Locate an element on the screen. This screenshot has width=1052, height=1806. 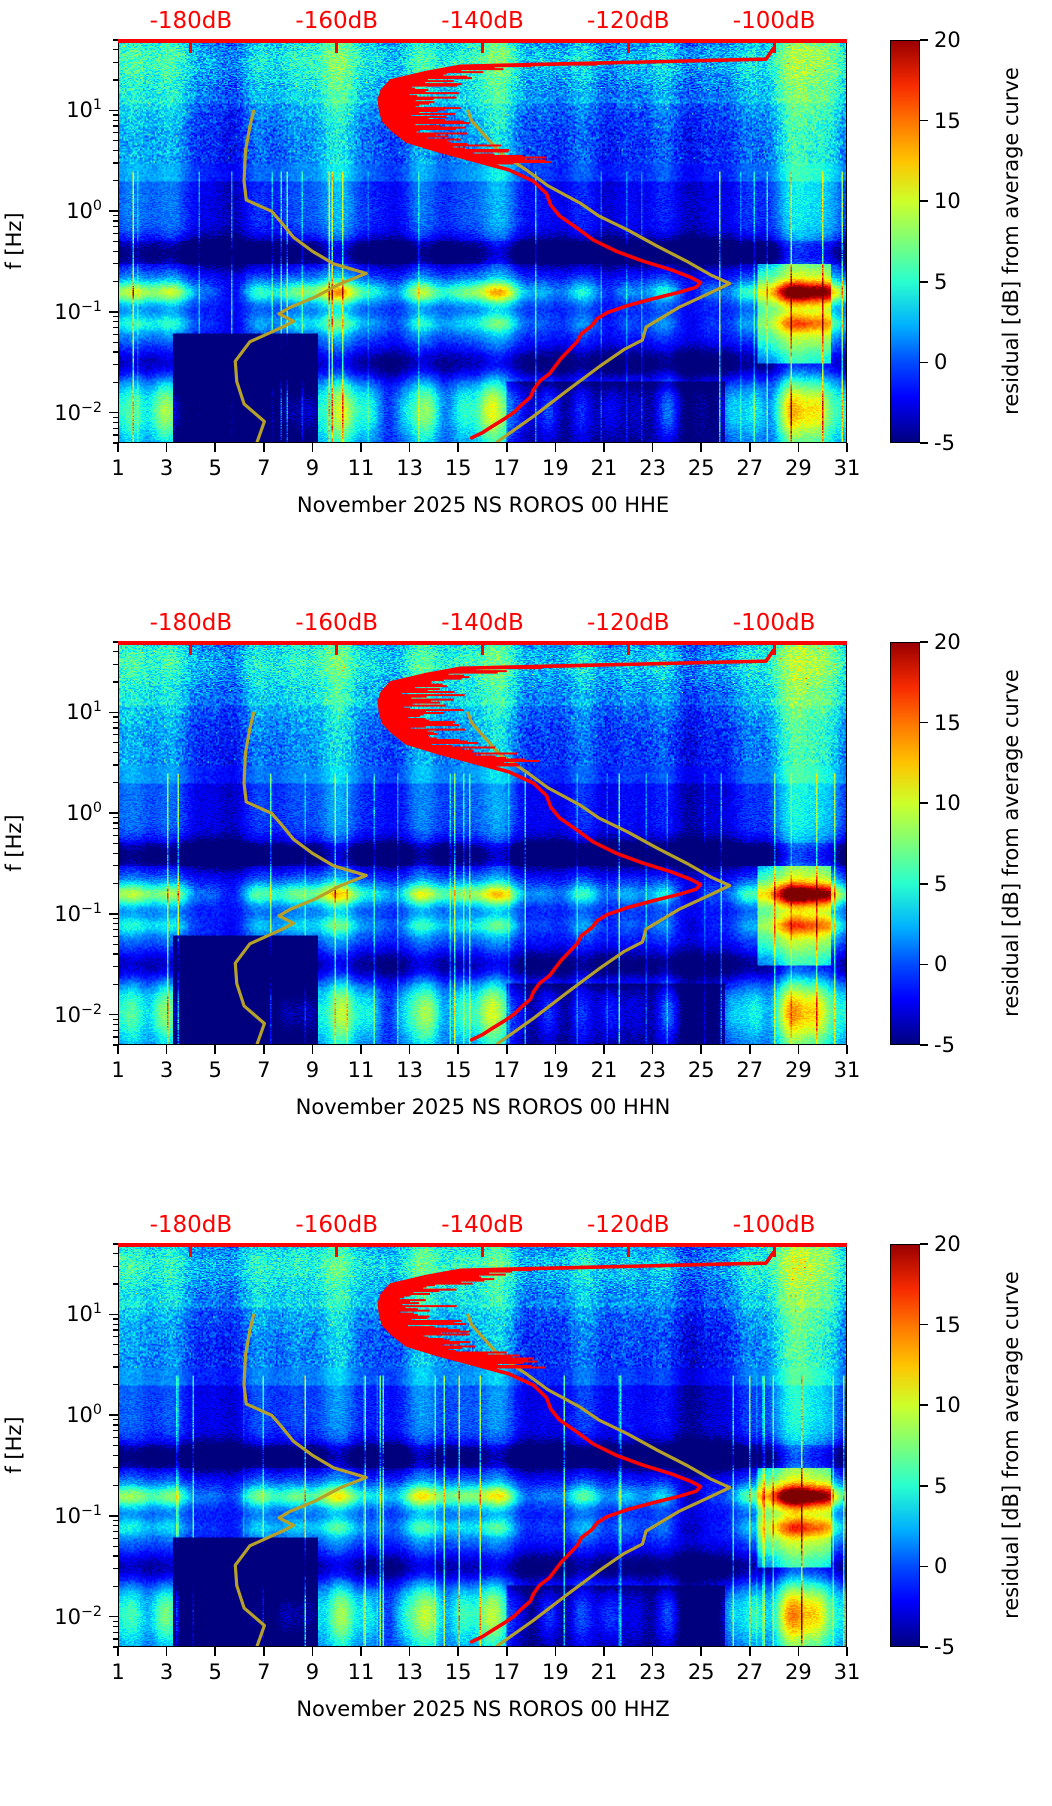
y-axis-tick-label: 10⁰ is located at coordinates (84, 211).